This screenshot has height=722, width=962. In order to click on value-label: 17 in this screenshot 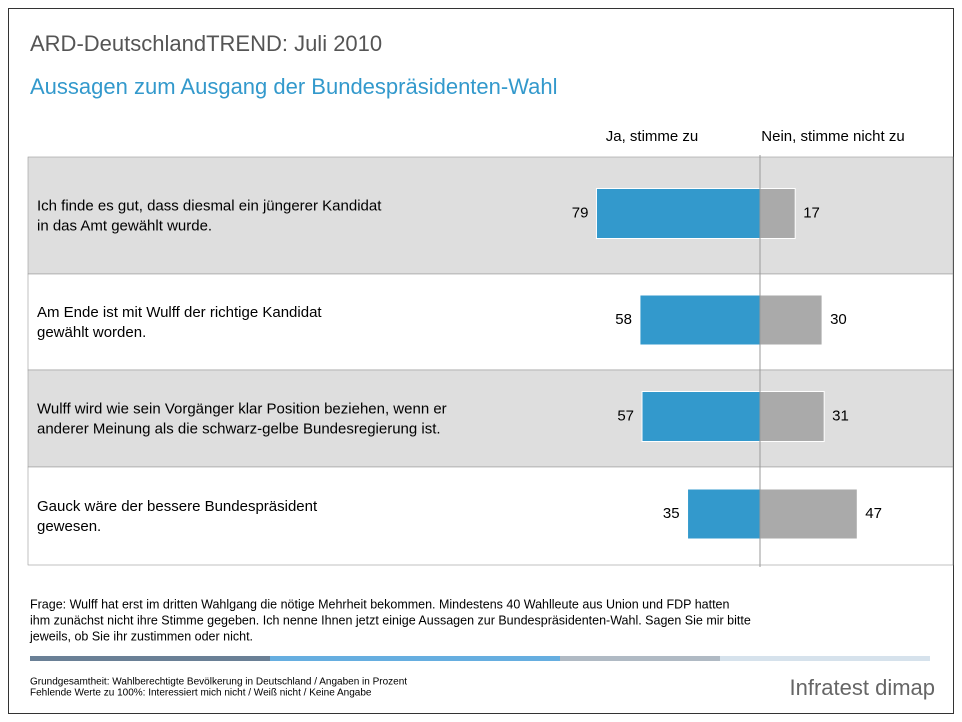, I will do `click(811, 212)`.